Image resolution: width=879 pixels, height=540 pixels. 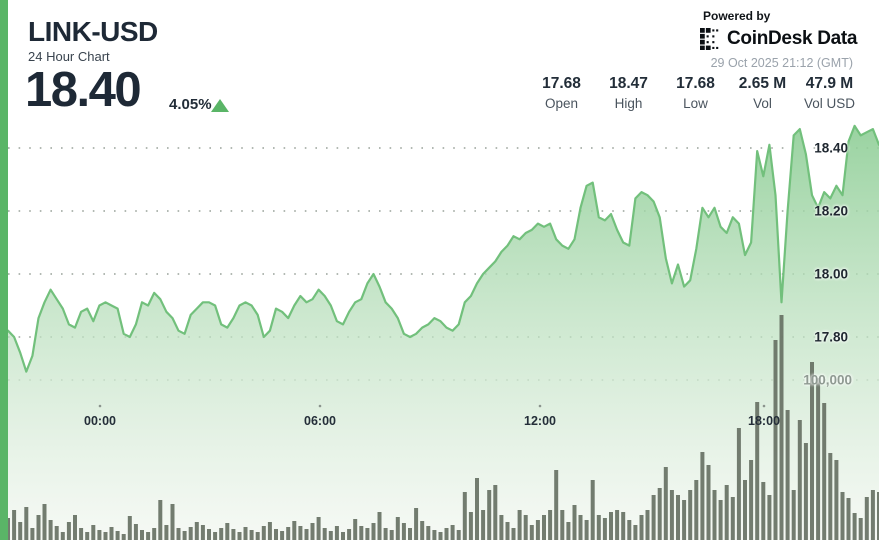 I want to click on stat-label: High, so click(x=628, y=103).